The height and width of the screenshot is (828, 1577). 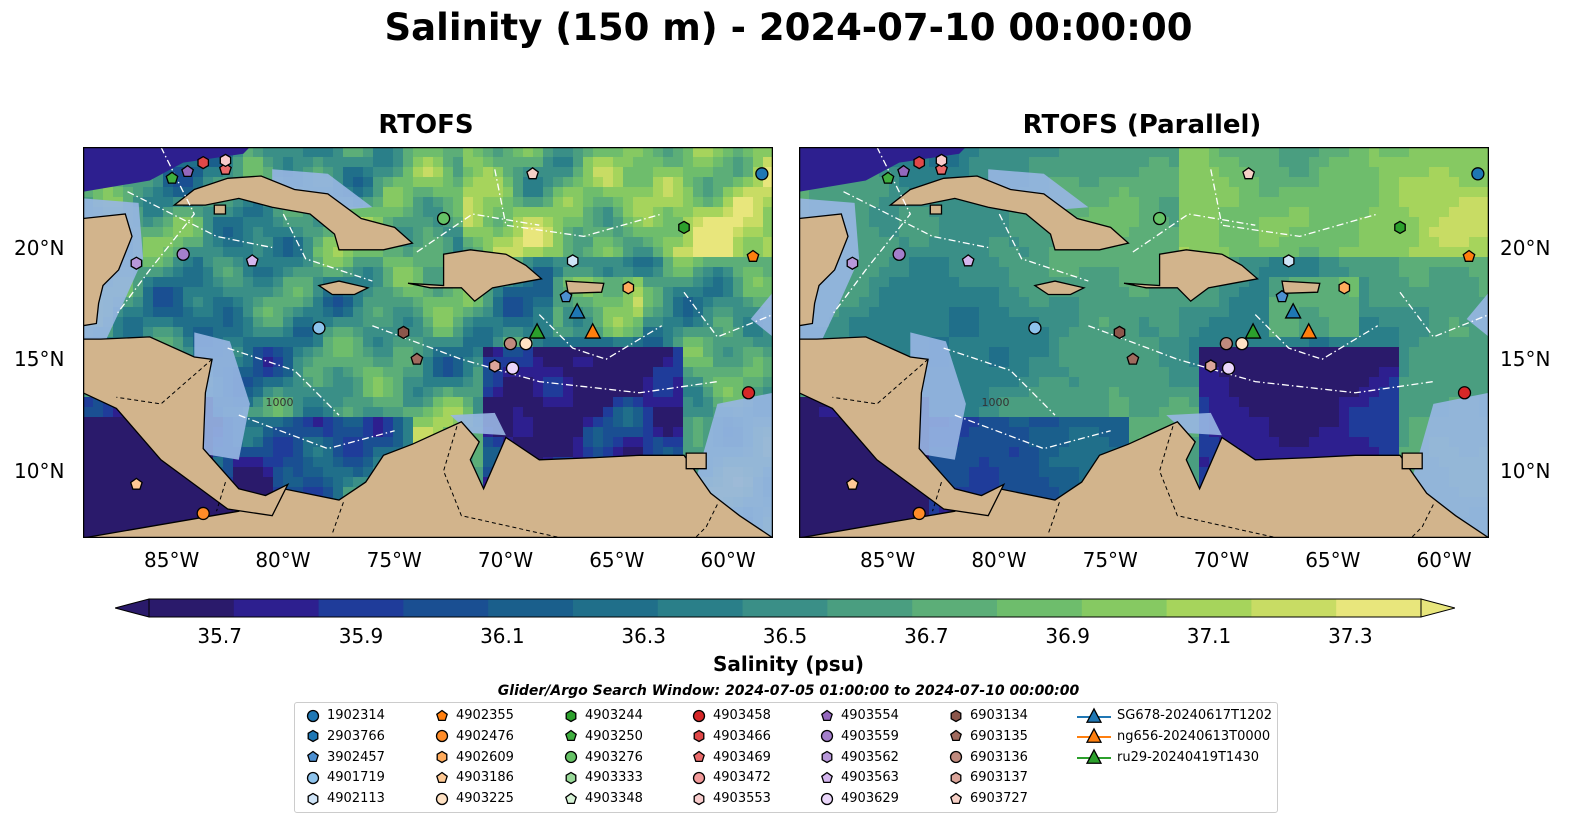 I want to click on lon-tick-label: 85°W, so click(x=888, y=560).